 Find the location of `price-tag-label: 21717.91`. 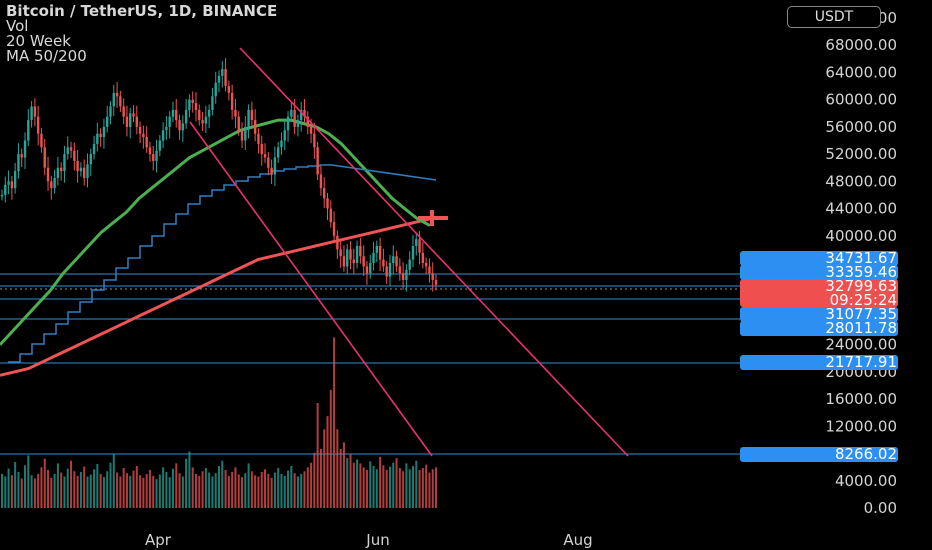

price-tag-label: 21717.91 is located at coordinates (861, 362).